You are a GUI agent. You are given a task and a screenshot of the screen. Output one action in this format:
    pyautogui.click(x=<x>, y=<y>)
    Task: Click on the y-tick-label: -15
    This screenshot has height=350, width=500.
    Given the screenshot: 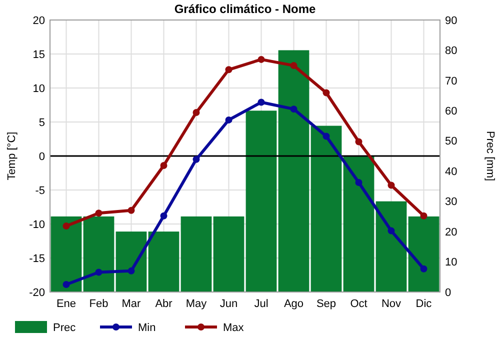 What is the action you would take?
    pyautogui.click(x=37, y=258)
    